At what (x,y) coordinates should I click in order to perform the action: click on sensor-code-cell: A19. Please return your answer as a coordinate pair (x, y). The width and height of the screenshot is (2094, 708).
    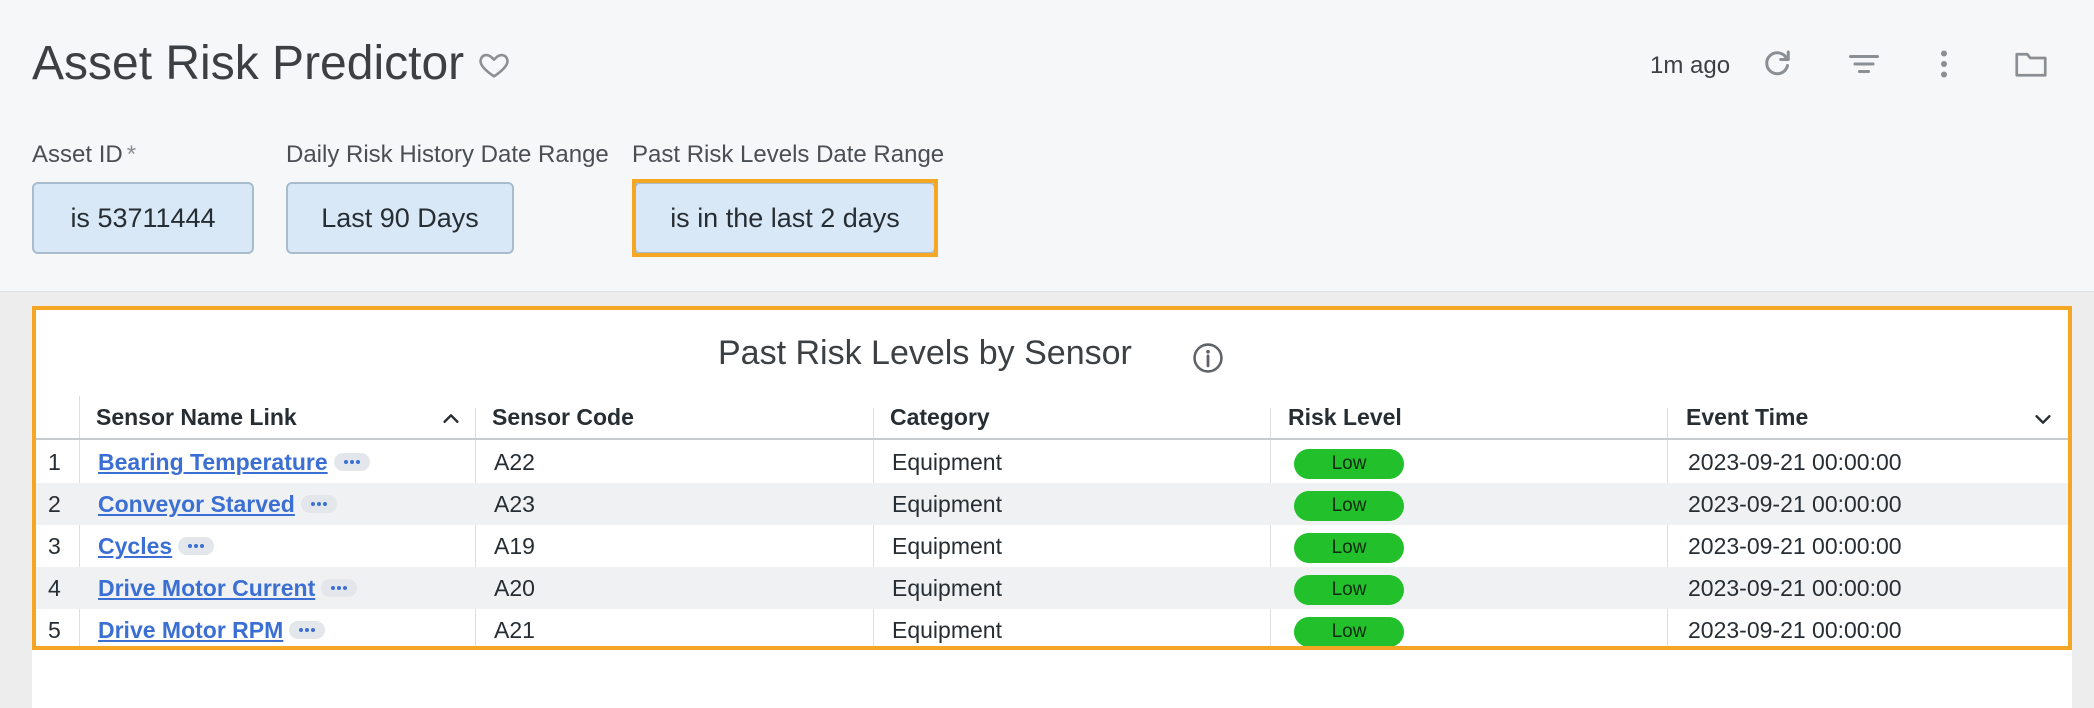
    Looking at the image, I should click on (514, 546).